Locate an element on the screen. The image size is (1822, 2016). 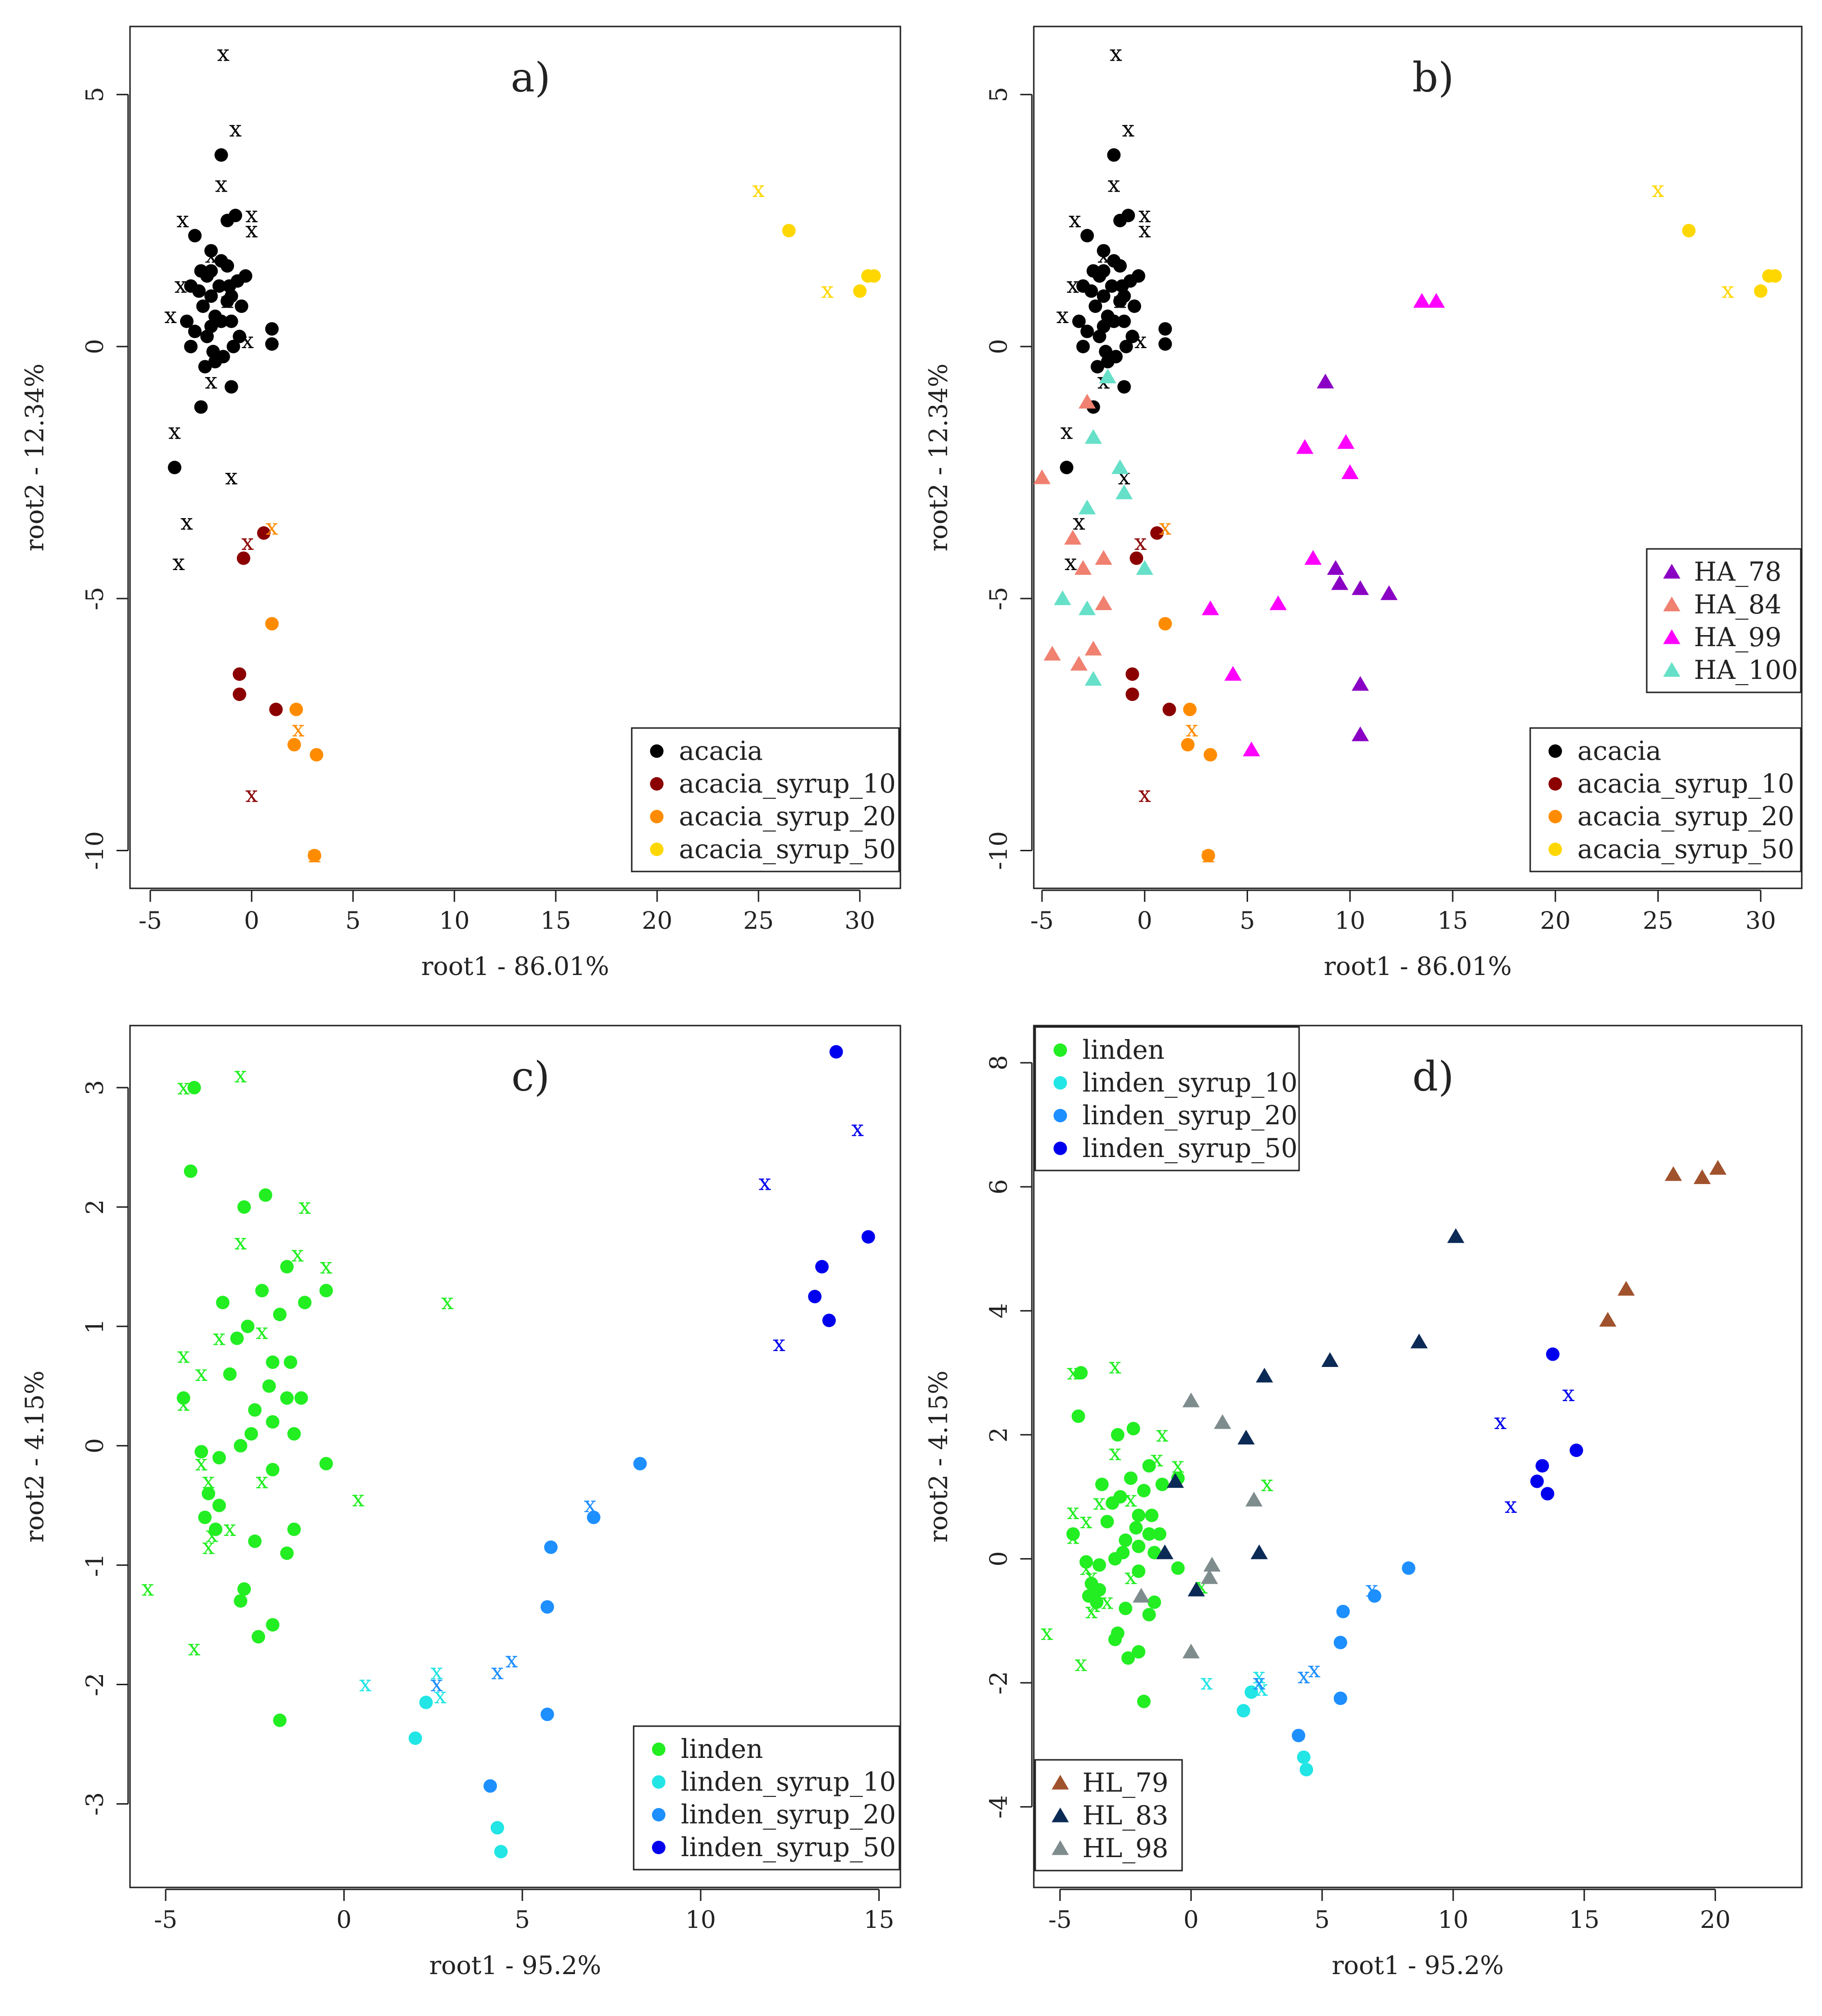
legend-box is located at coordinates (1665, 799).